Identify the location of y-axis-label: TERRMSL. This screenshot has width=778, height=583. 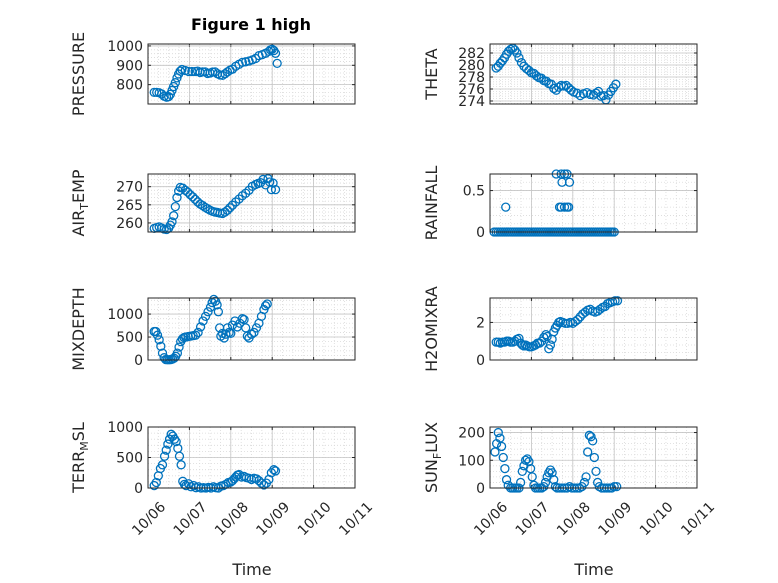
(80, 458).